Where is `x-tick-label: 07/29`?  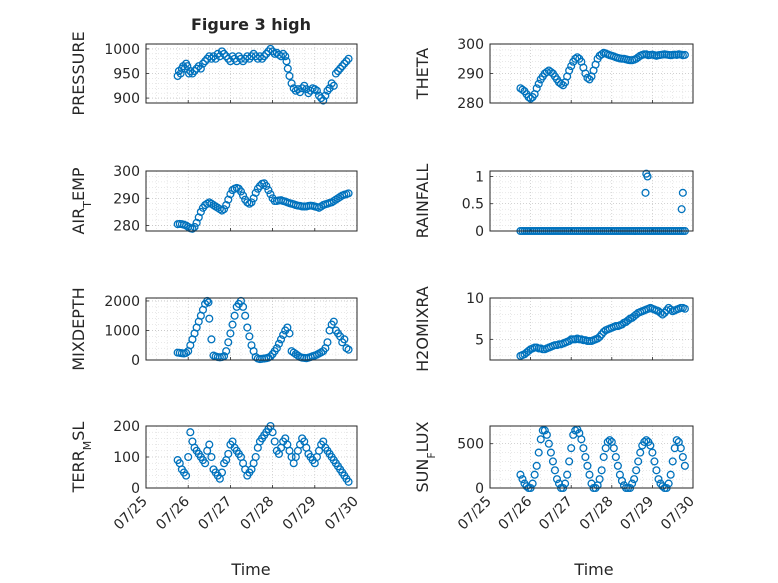
x-tick-label: 07/29 is located at coordinates (300, 514).